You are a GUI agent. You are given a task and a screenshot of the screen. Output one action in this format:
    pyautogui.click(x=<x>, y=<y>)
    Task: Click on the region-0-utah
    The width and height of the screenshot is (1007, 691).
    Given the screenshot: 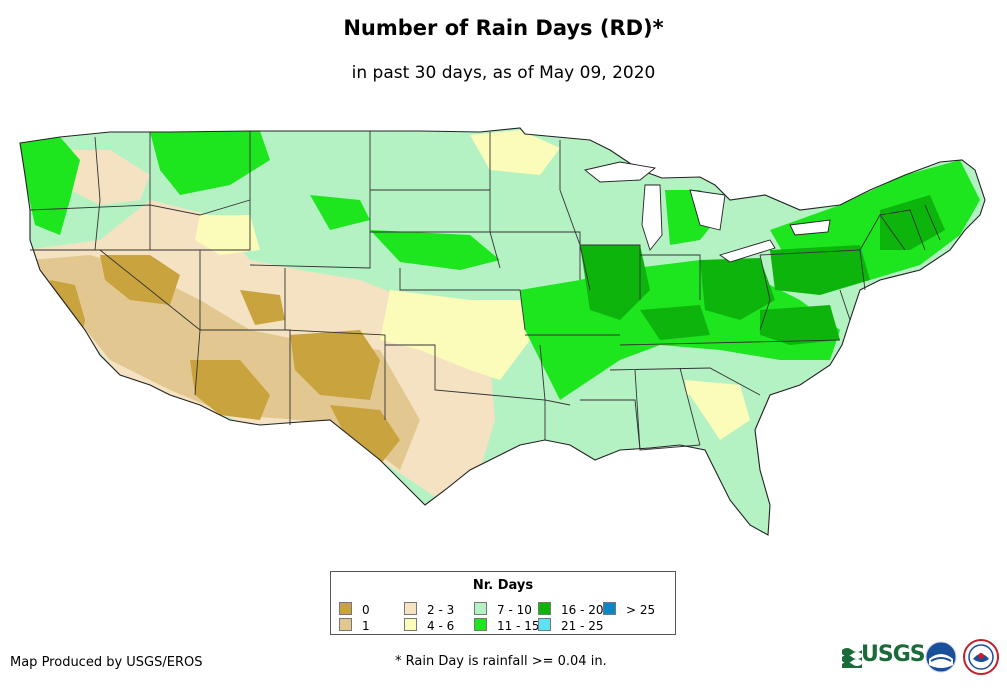 What is the action you would take?
    pyautogui.click(x=262, y=307)
    